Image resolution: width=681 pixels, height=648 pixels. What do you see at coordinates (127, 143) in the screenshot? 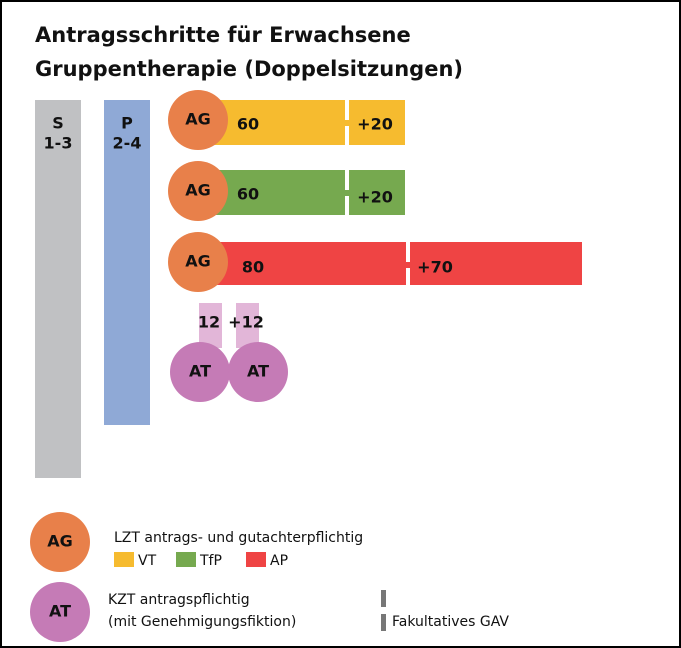
I see `column-range: 2-4` at bounding box center [127, 143].